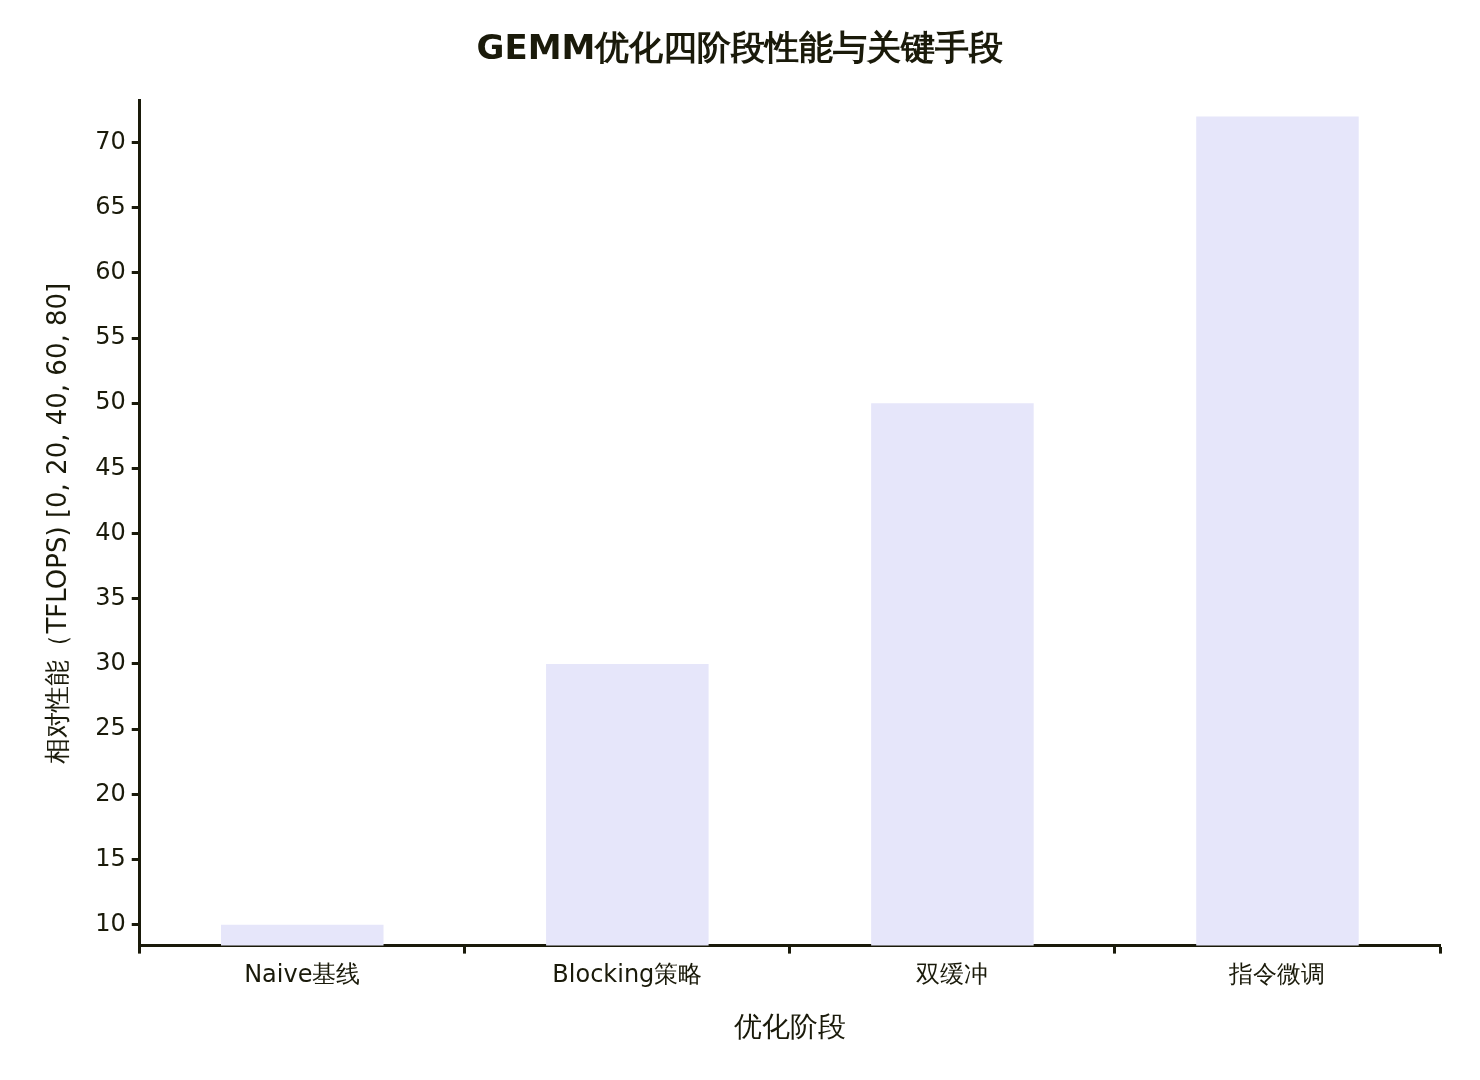  I want to click on y-tick-label: 40, so click(110, 531).